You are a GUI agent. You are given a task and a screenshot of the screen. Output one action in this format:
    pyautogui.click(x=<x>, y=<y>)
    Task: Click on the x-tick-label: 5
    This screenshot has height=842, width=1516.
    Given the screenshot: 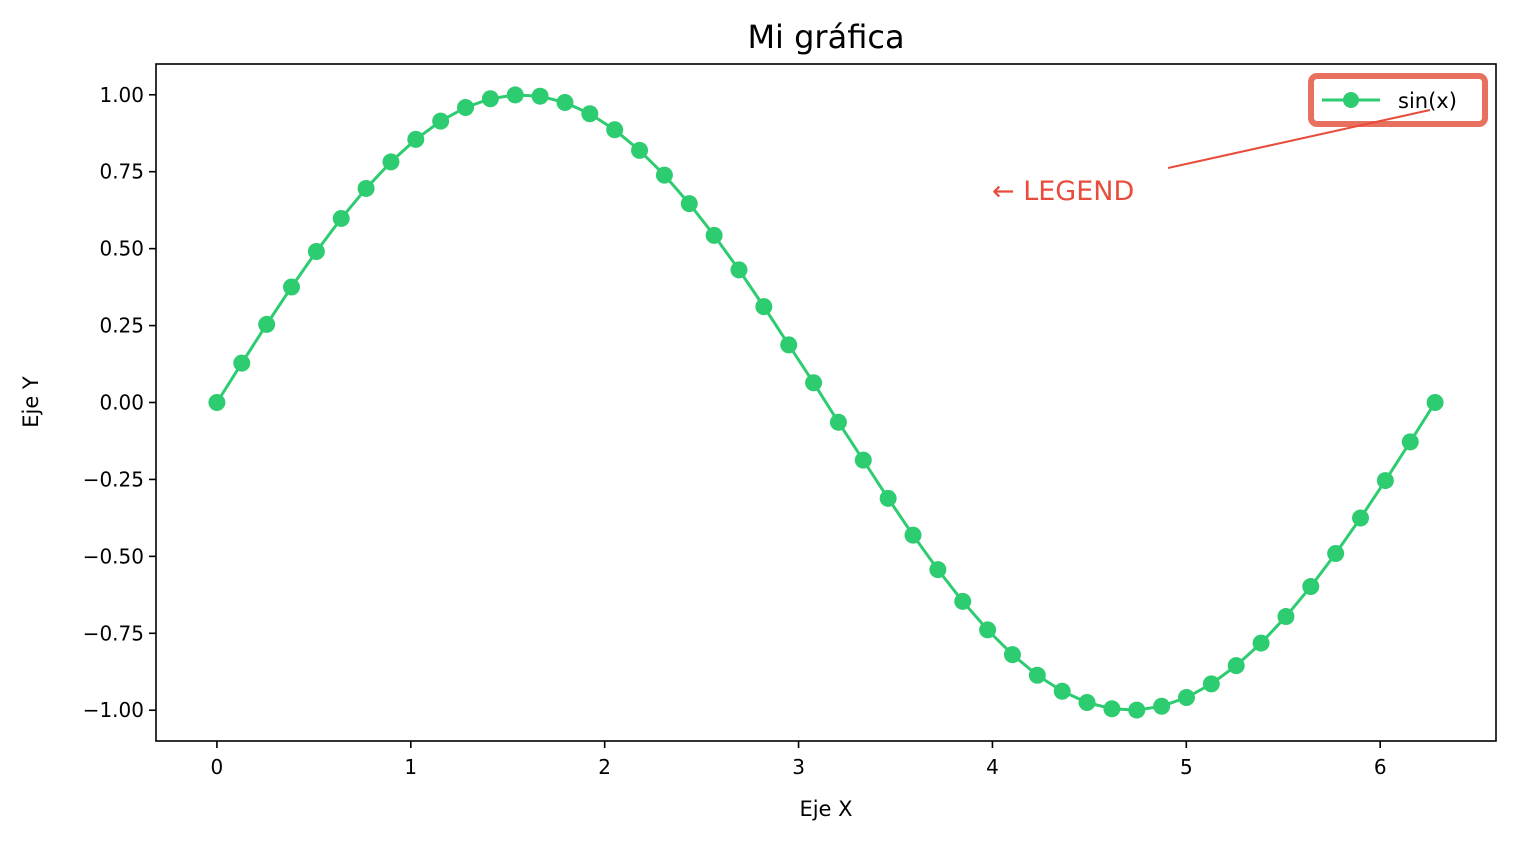 What is the action you would take?
    pyautogui.click(x=1186, y=767)
    